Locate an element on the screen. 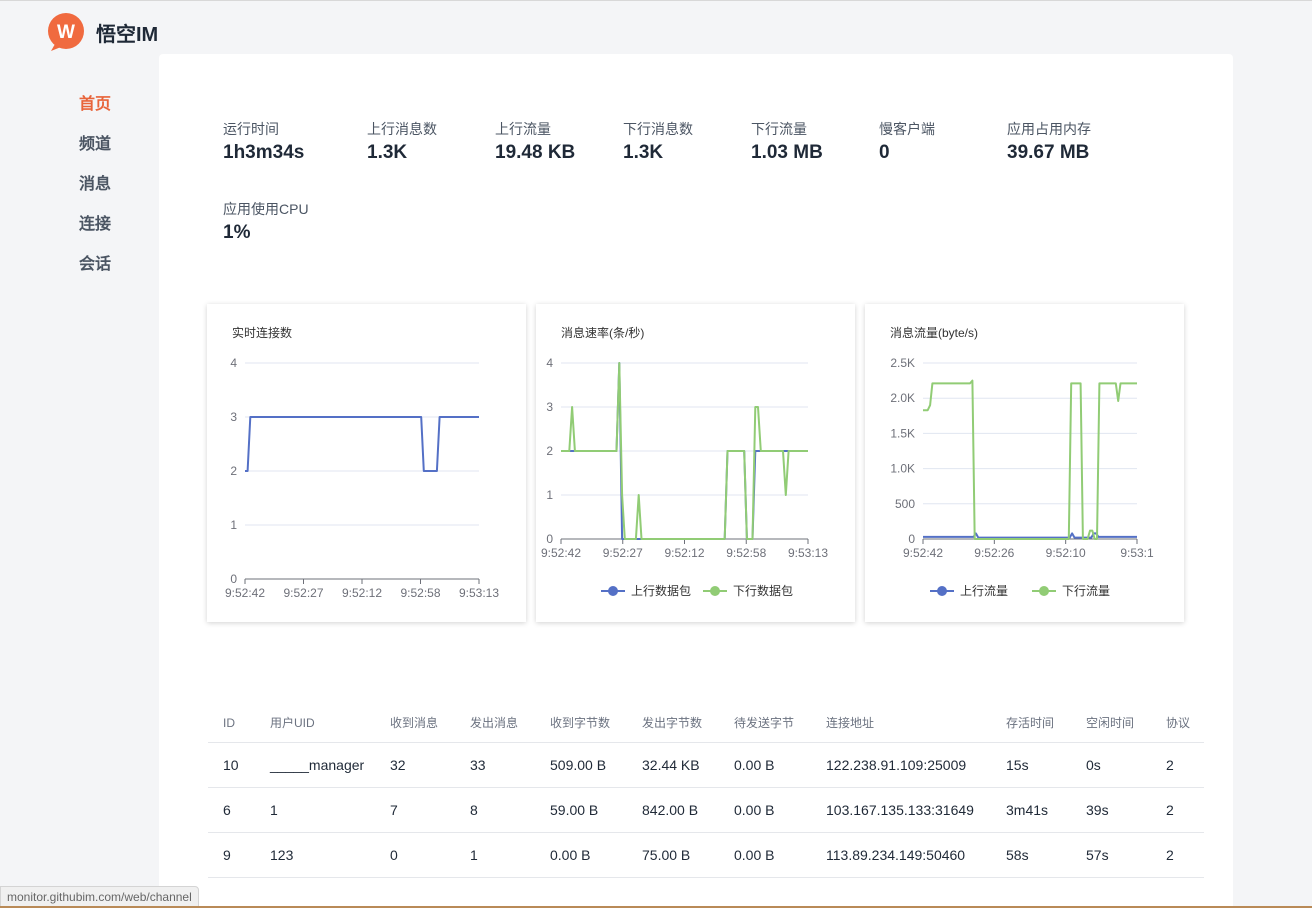 The width and height of the screenshot is (1312, 908). legend-label: 上行流量 is located at coordinates (984, 591).